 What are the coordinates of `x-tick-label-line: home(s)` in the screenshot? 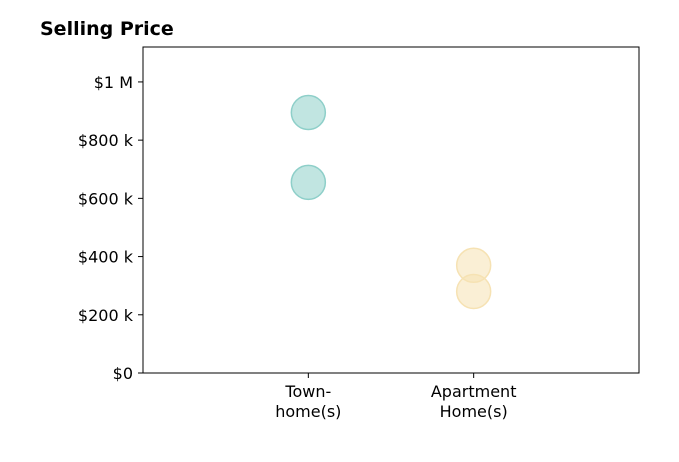 It's located at (308, 411).